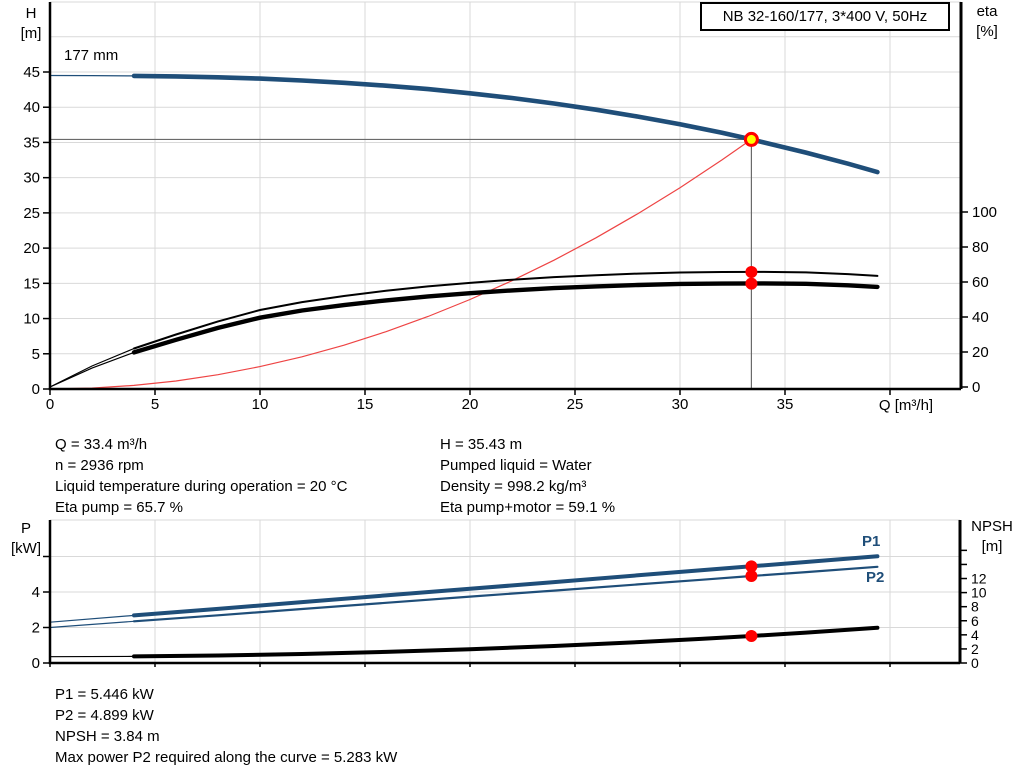 The height and width of the screenshot is (781, 1024). I want to click on q-tick-label: 30, so click(680, 404).